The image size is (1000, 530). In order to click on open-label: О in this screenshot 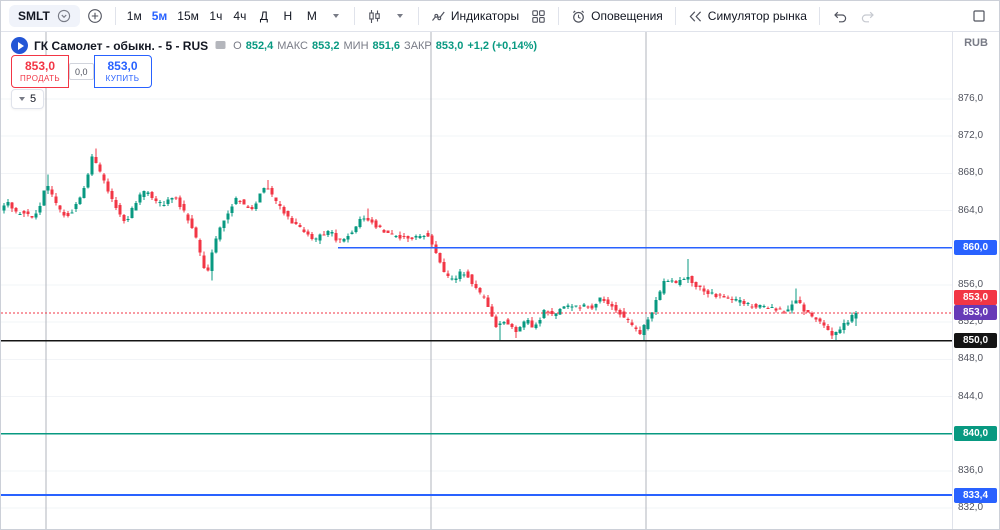, I will do `click(237, 45)`.